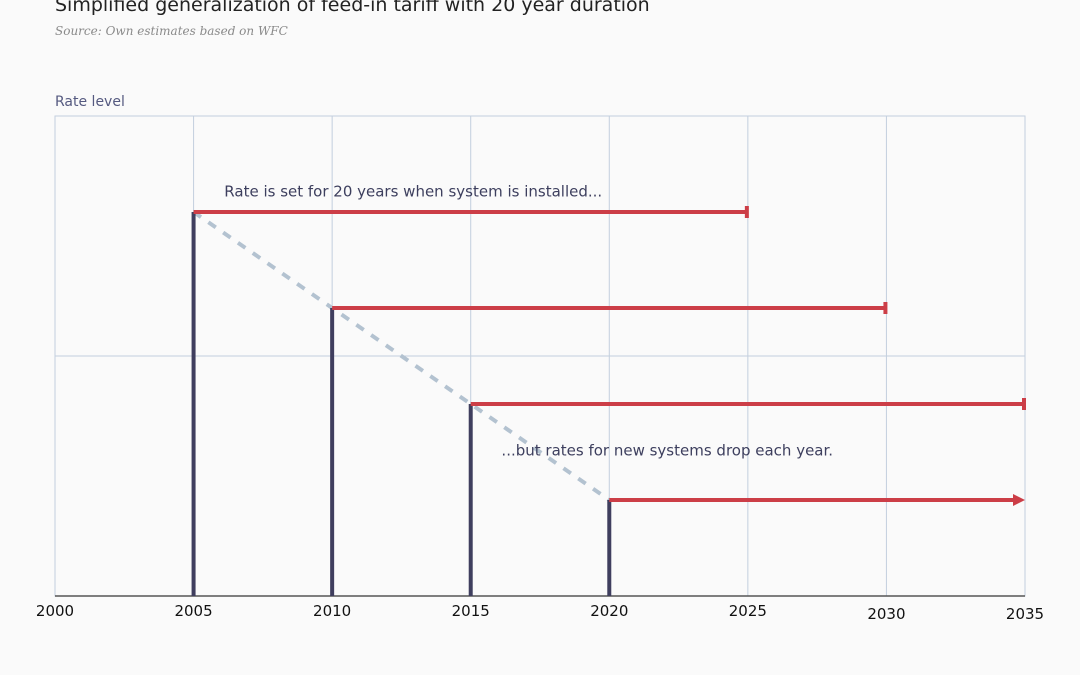 Image resolution: width=1080 pixels, height=675 pixels. I want to click on y-axis-label: Rate level, so click(90, 102).